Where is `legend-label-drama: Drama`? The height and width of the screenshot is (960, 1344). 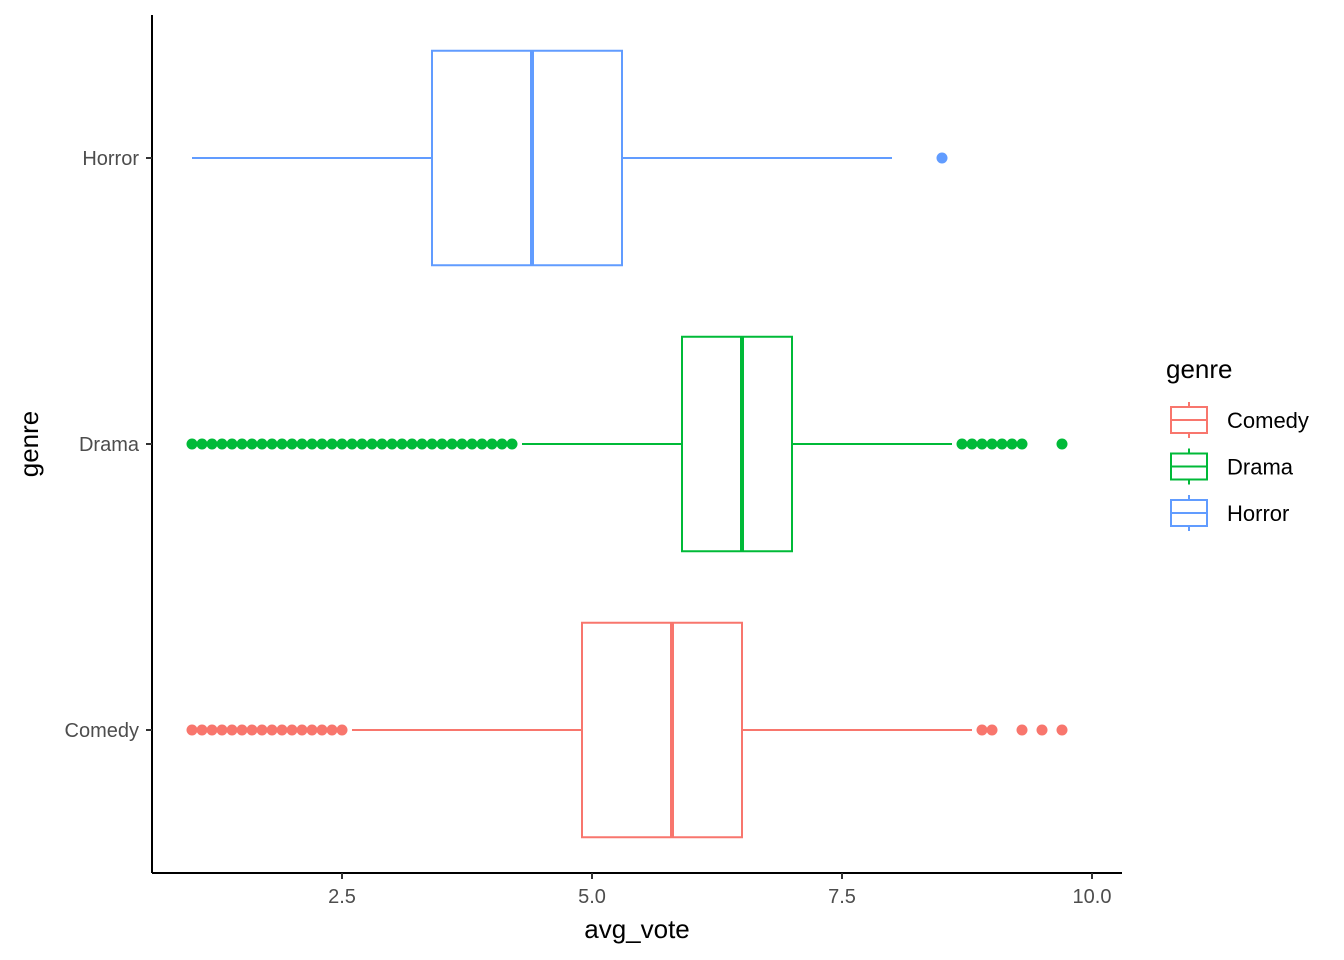 legend-label-drama: Drama is located at coordinates (1260, 467).